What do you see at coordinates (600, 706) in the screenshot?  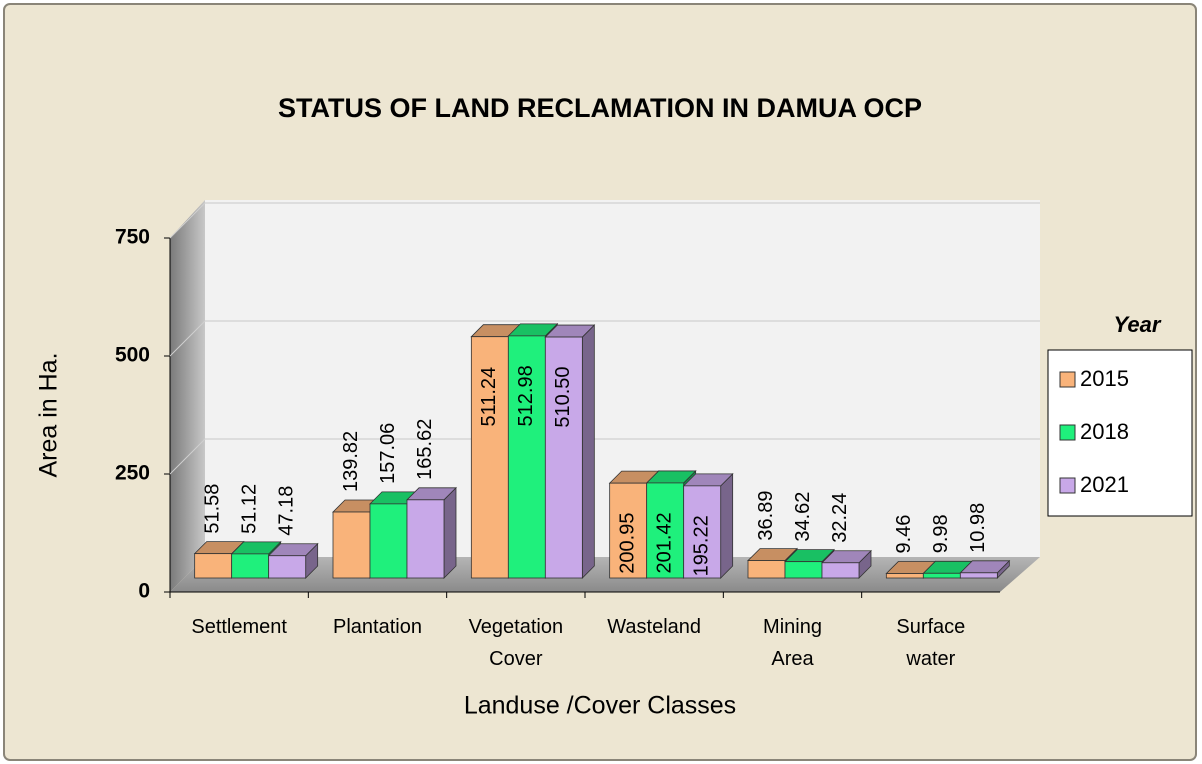 I see `x-axis-title: Landuse /Cover Classes` at bounding box center [600, 706].